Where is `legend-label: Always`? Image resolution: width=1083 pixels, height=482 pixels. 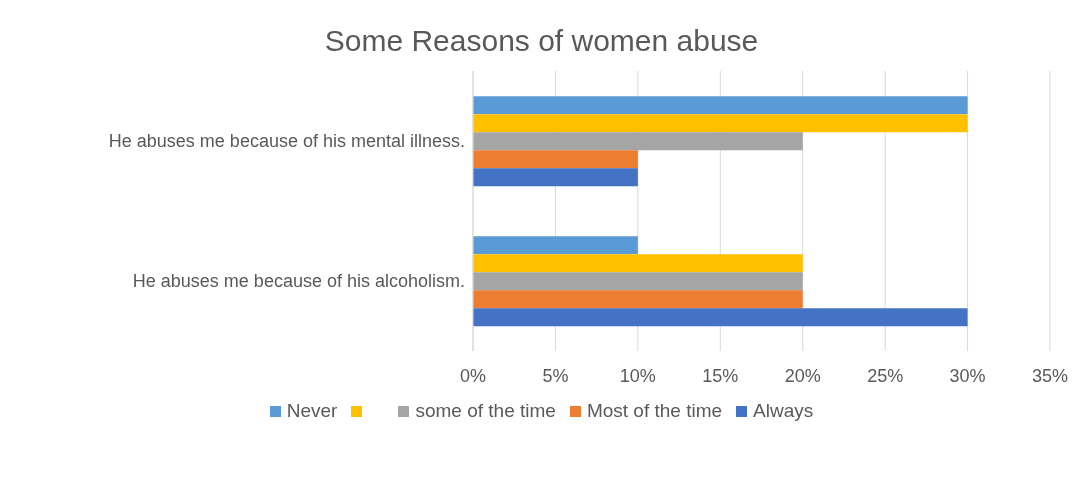
legend-label: Always is located at coordinates (783, 411).